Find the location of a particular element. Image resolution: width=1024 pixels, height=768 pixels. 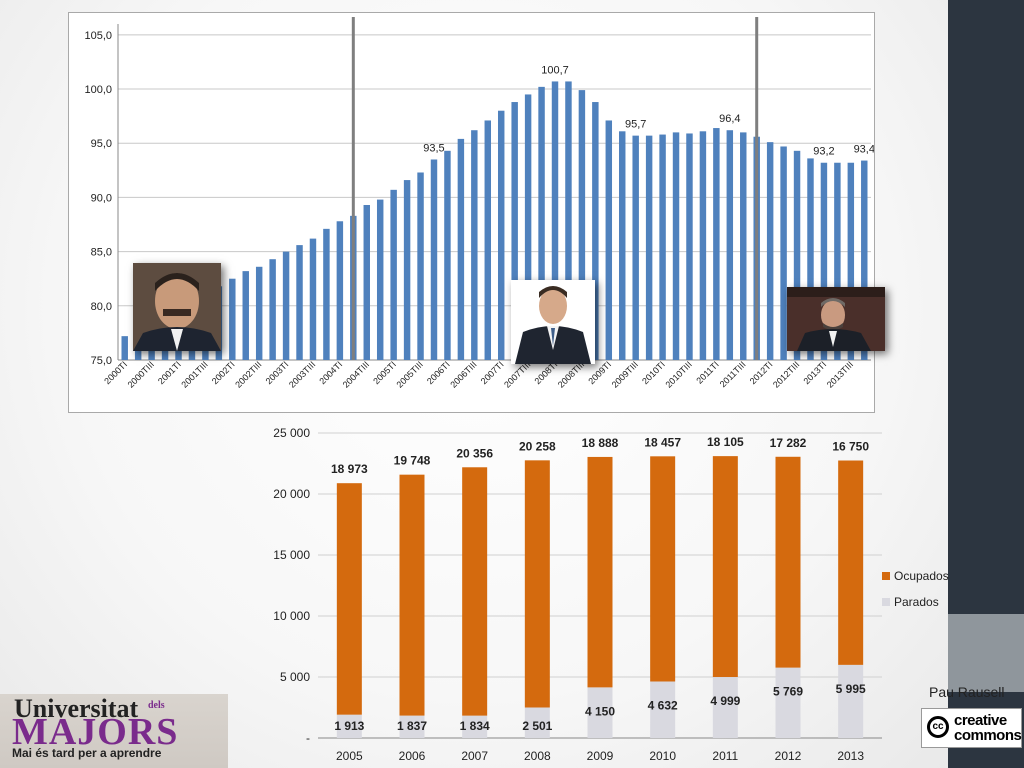

univ-logo-tagline: Mai és tard per a aprendre is located at coordinates (87, 753).